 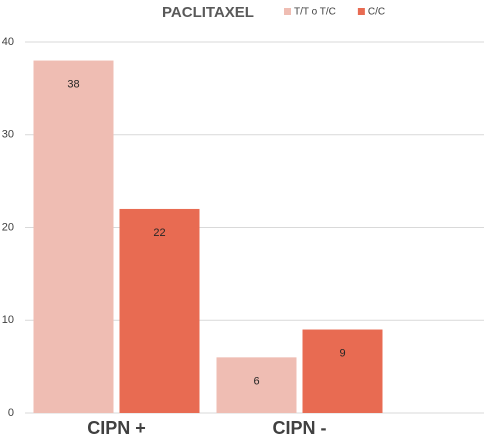 I want to click on chart-title: PACLITAXEL, so click(x=208, y=12).